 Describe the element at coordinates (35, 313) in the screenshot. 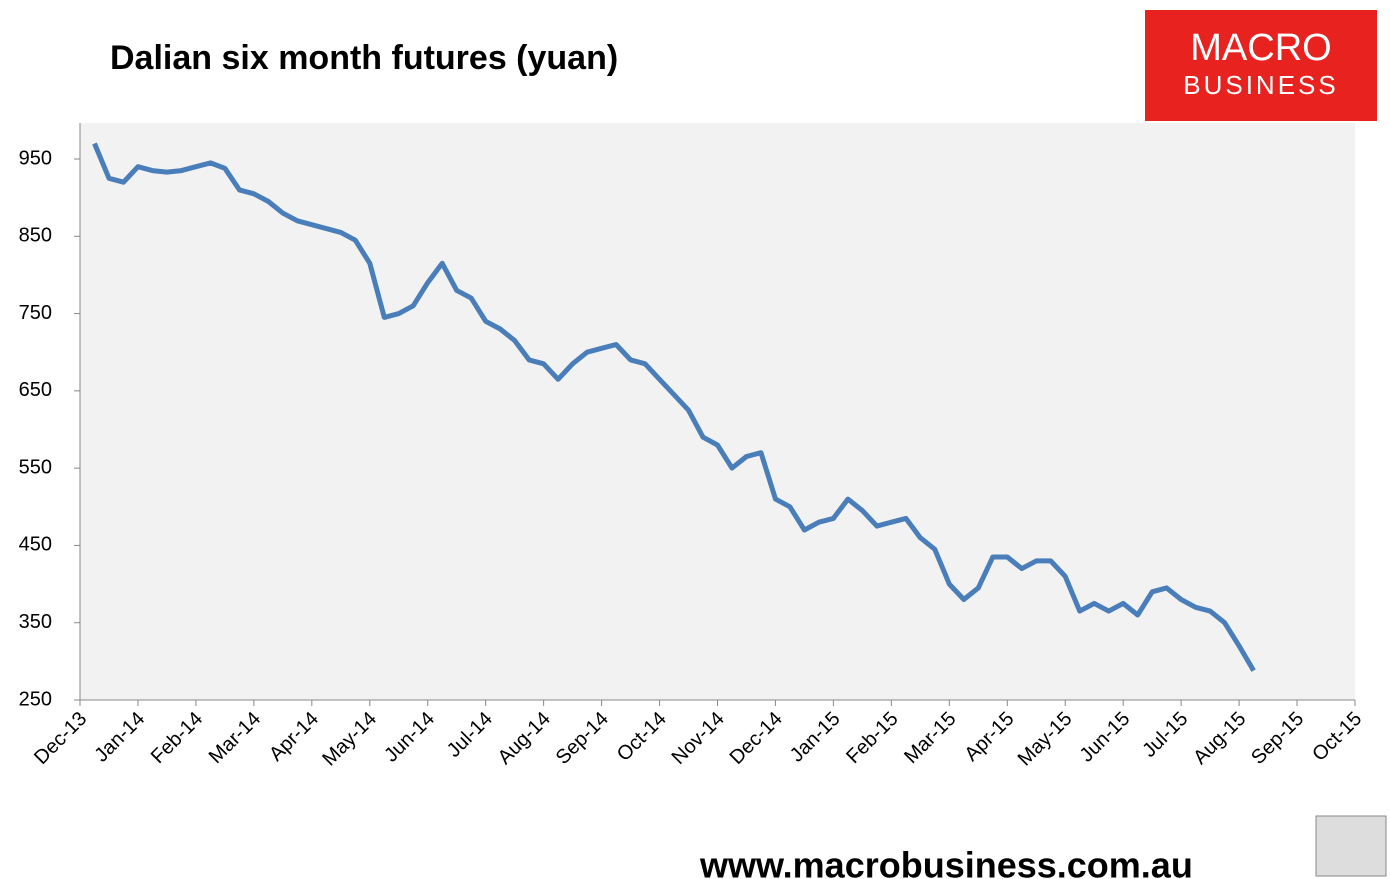

I see `y-tick-label: 750` at that location.